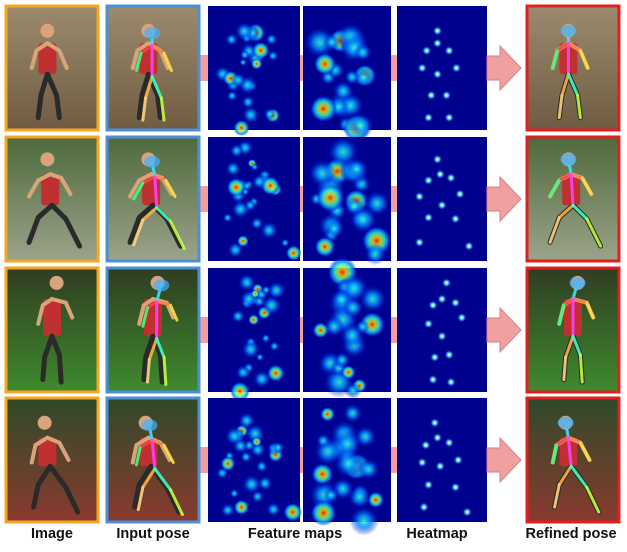  Describe the element at coordinates (573, 460) in the screenshot. I see `refined-pose-panel-border` at that location.